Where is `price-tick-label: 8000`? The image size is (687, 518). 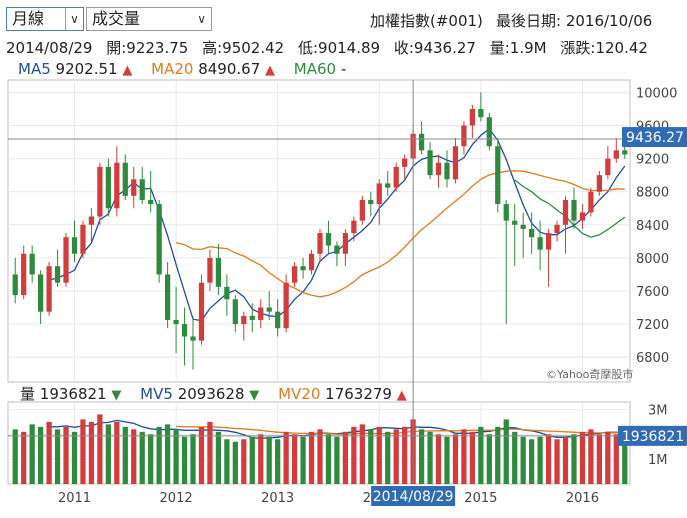
price-tick-label: 8000 is located at coordinates (652, 259).